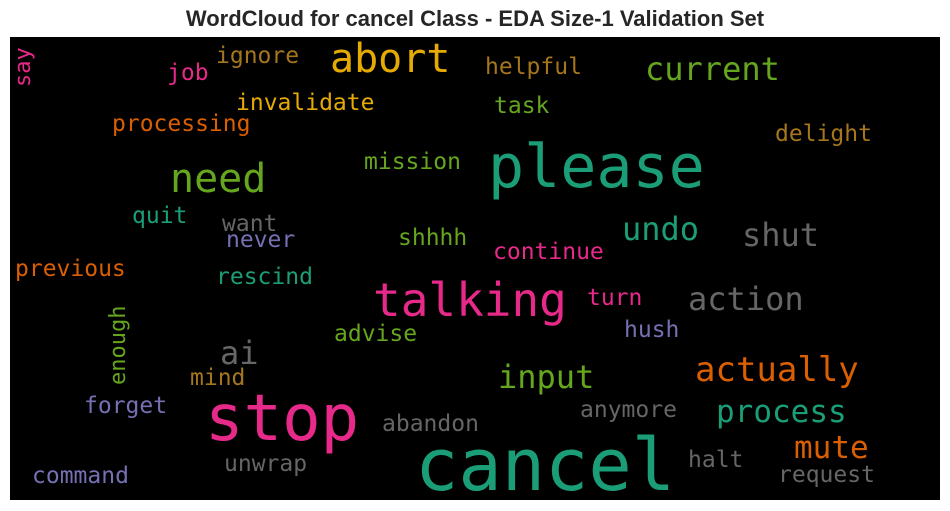 The width and height of the screenshot is (950, 511). Describe the element at coordinates (23, 67) in the screenshot. I see `cloud-word-say: say` at that location.